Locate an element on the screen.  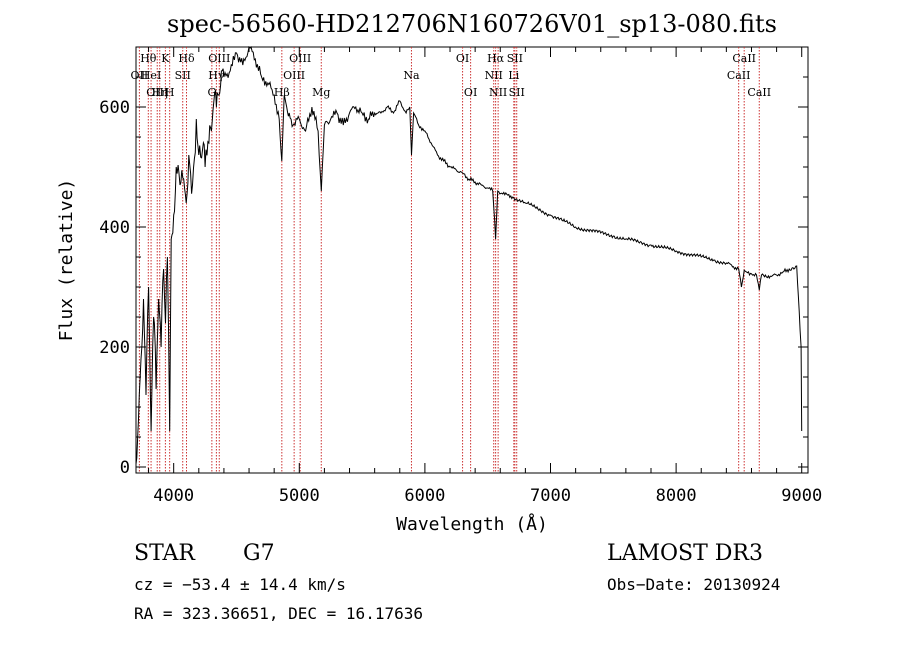
y-tick-label: 0 is located at coordinates (125, 468).